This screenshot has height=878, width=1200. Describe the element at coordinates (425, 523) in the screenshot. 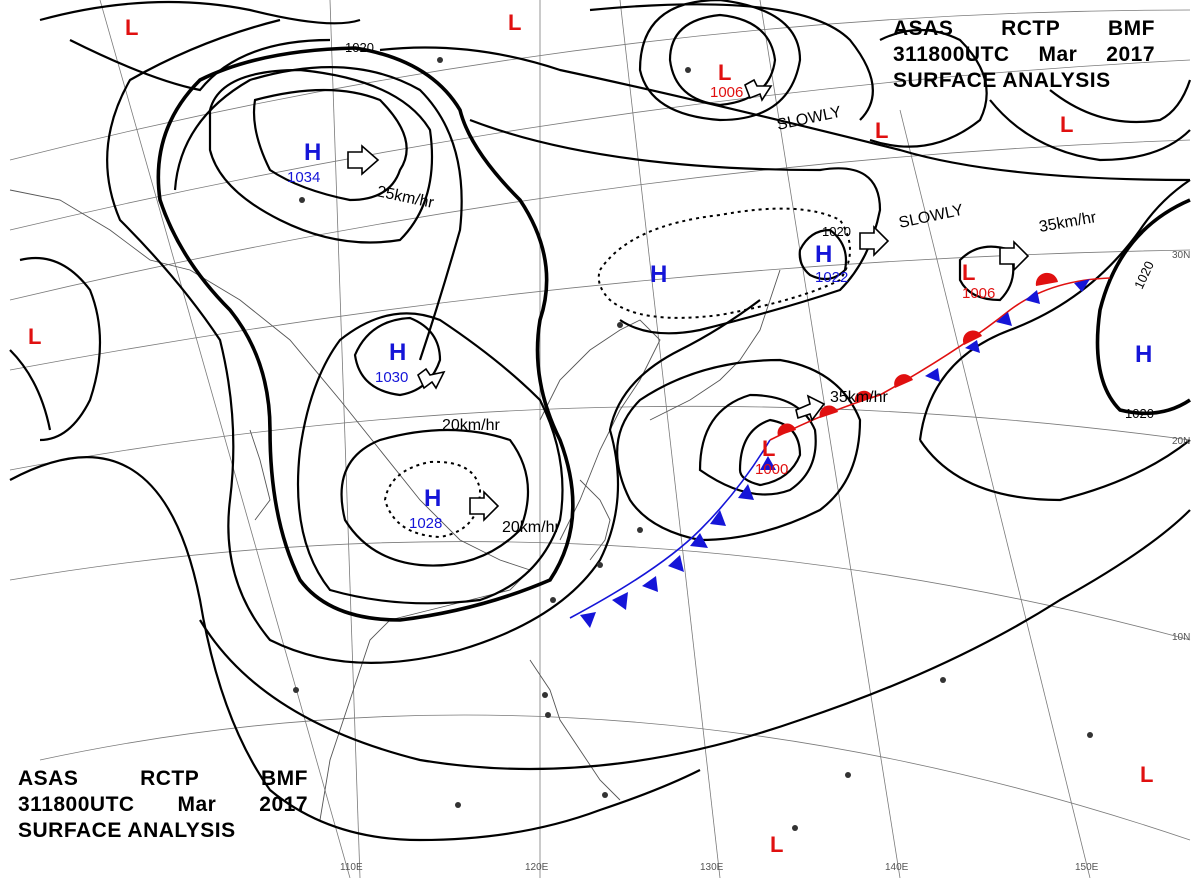

I see `high-center-pressure: 1028` at that location.